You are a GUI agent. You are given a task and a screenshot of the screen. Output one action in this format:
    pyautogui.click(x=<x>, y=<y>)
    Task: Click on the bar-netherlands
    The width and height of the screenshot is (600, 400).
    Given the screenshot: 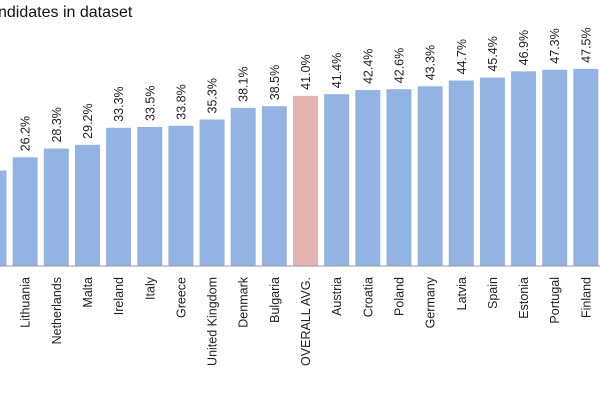 What is the action you would take?
    pyautogui.click(x=56, y=207)
    